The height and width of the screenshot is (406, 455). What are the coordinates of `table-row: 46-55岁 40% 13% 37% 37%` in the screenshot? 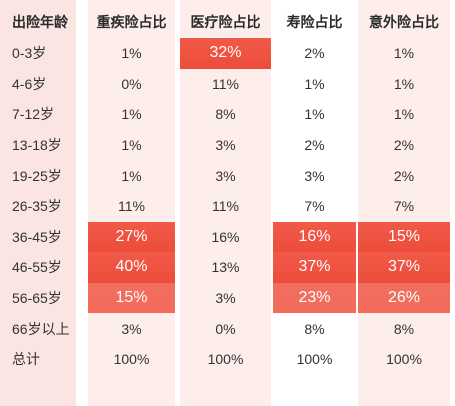 It's located at (225, 267).